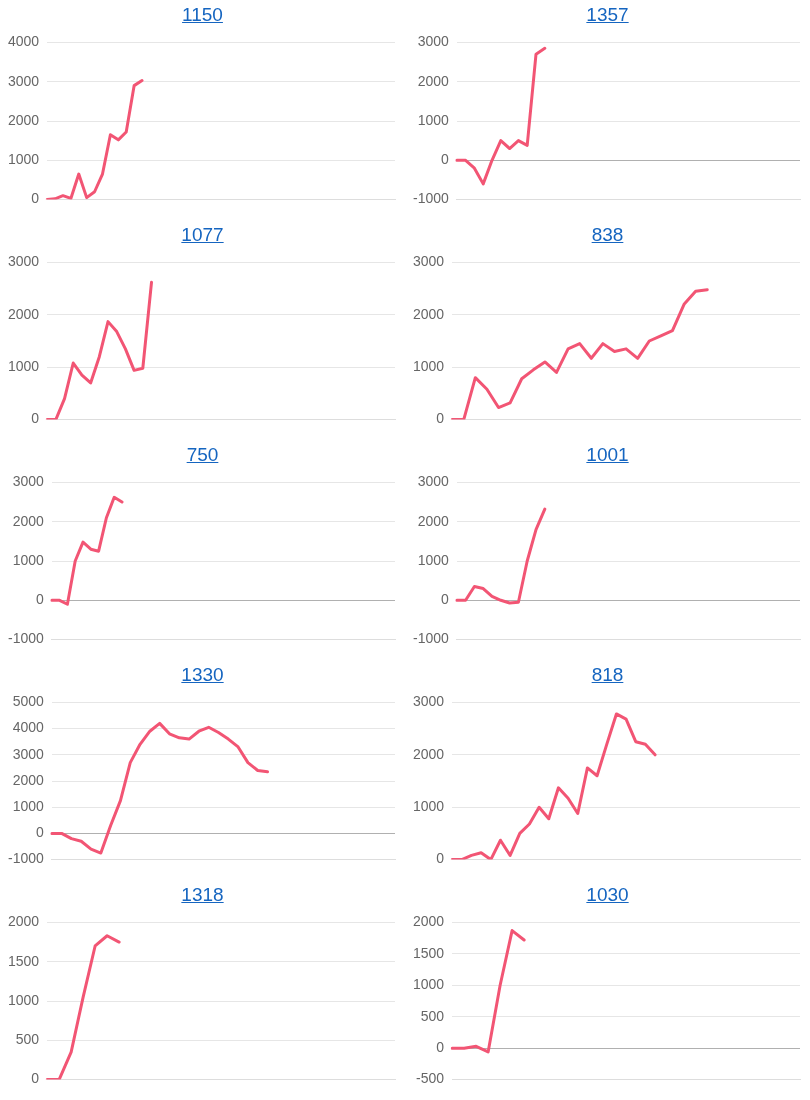  What do you see at coordinates (202, 674) in the screenshot?
I see `chart-title: 1330` at bounding box center [202, 674].